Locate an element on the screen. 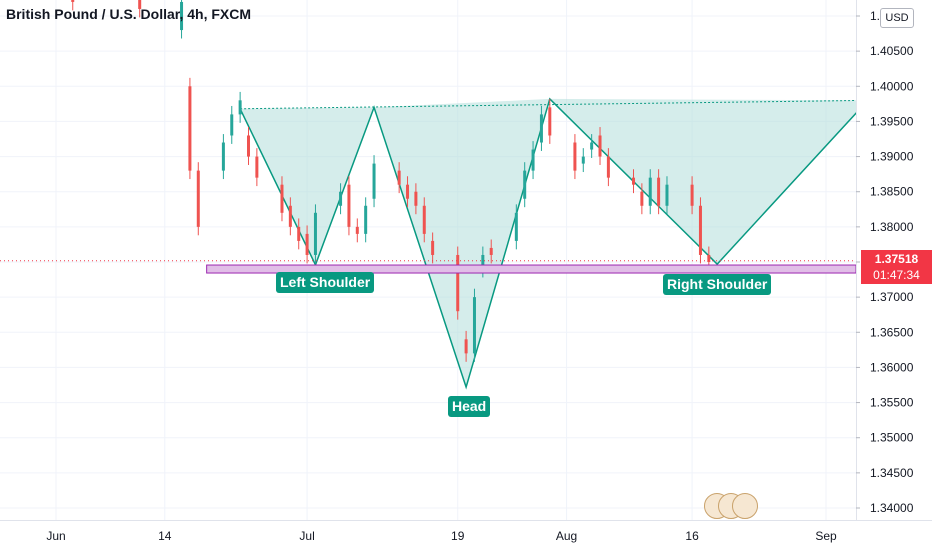 The height and width of the screenshot is (550, 932). y-tick-label: 1.34000 is located at coordinates (892, 508).